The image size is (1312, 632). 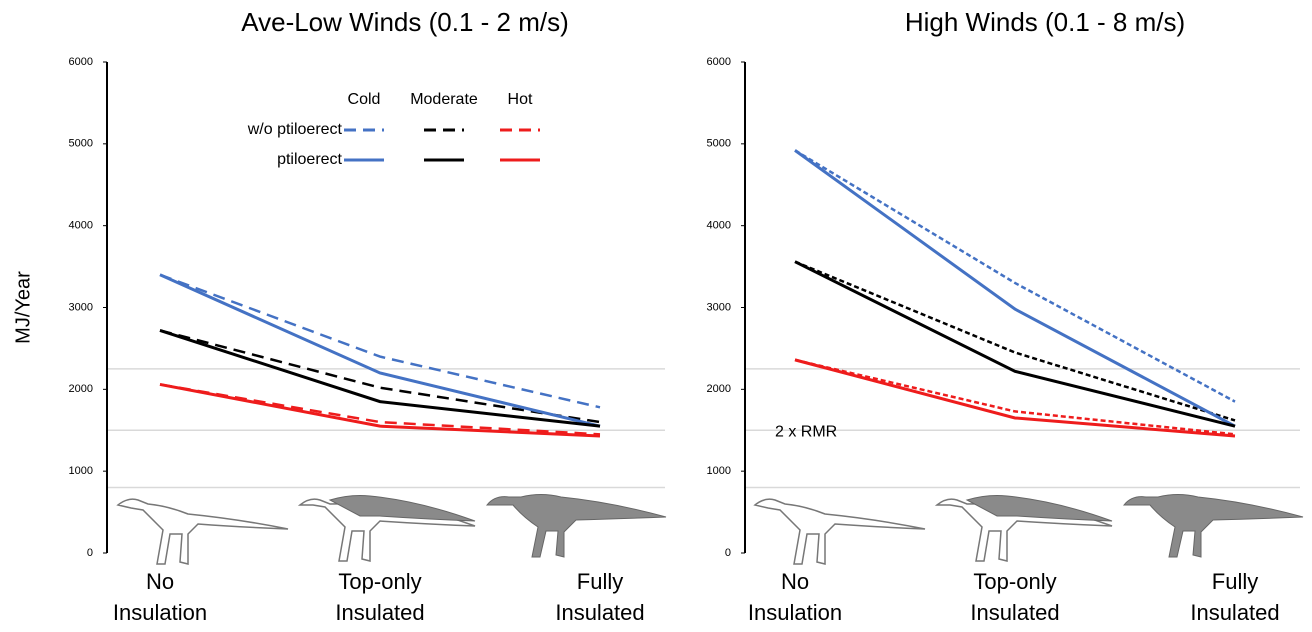 What do you see at coordinates (520, 99) in the screenshot?
I see `legend-column: Hot` at bounding box center [520, 99].